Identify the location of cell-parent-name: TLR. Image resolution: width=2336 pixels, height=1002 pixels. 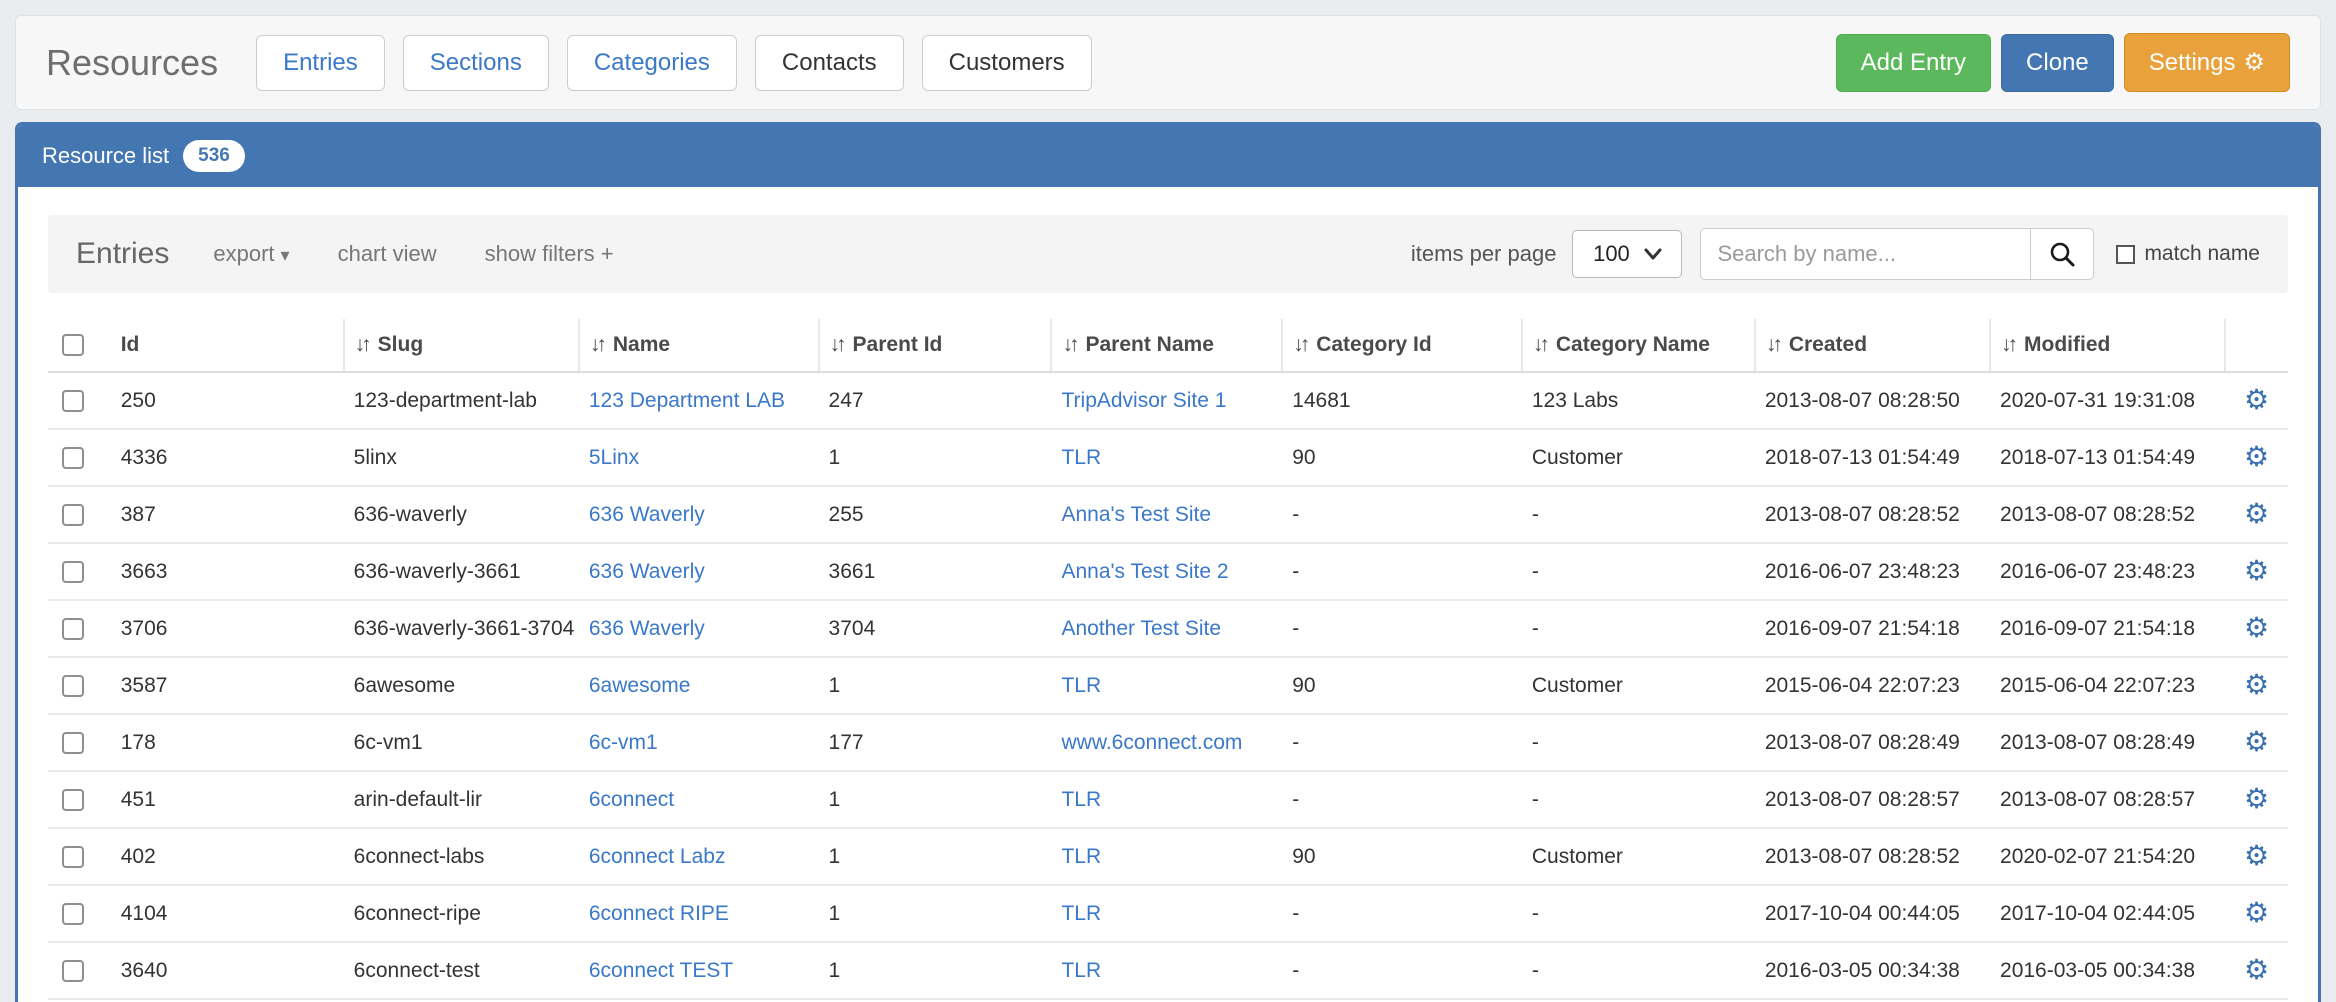
(1167, 857).